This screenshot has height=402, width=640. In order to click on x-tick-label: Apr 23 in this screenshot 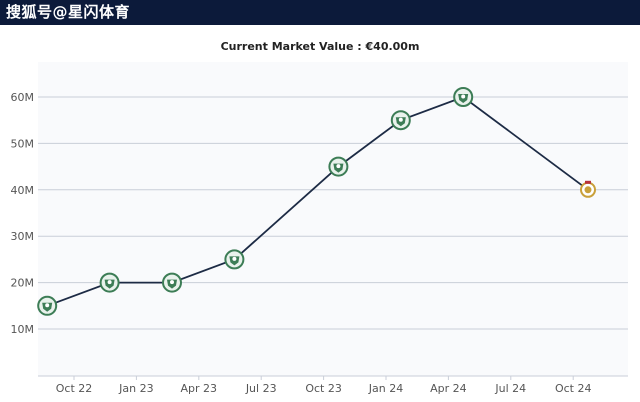, I will do `click(199, 388)`.